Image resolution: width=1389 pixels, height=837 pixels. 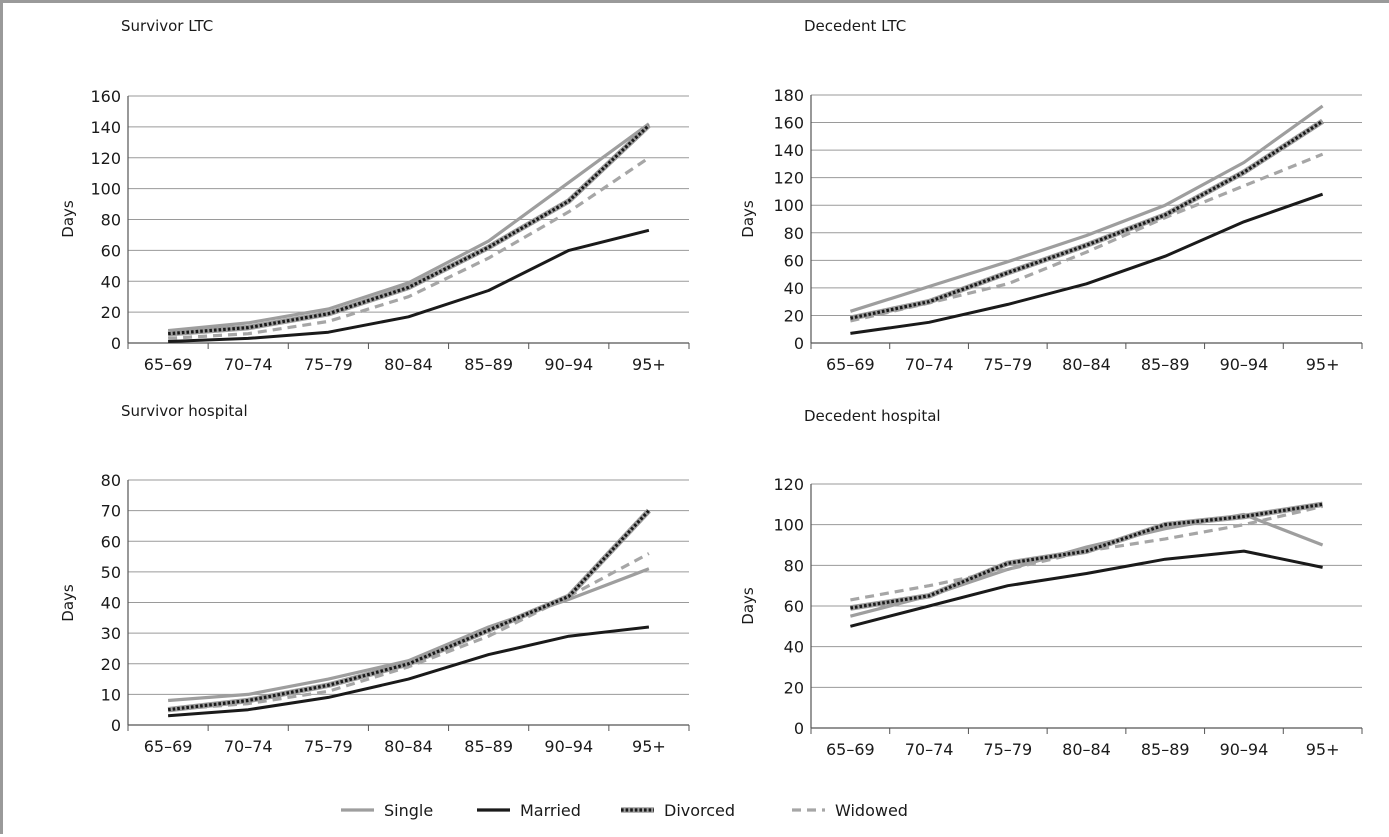 I want to click on legend-entry-married: Married, so click(x=529, y=810).